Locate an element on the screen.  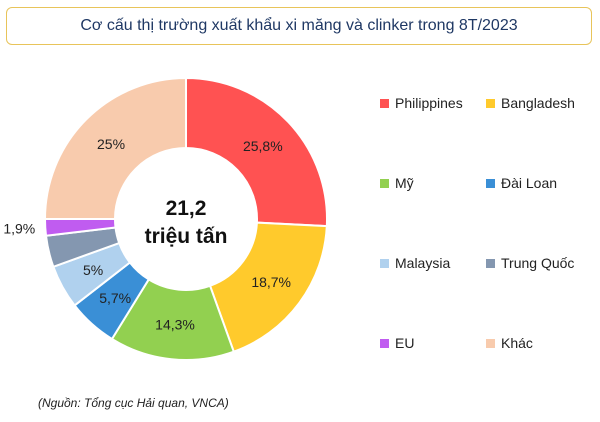
center-unit: triệu tấn is located at coordinates (186, 236).